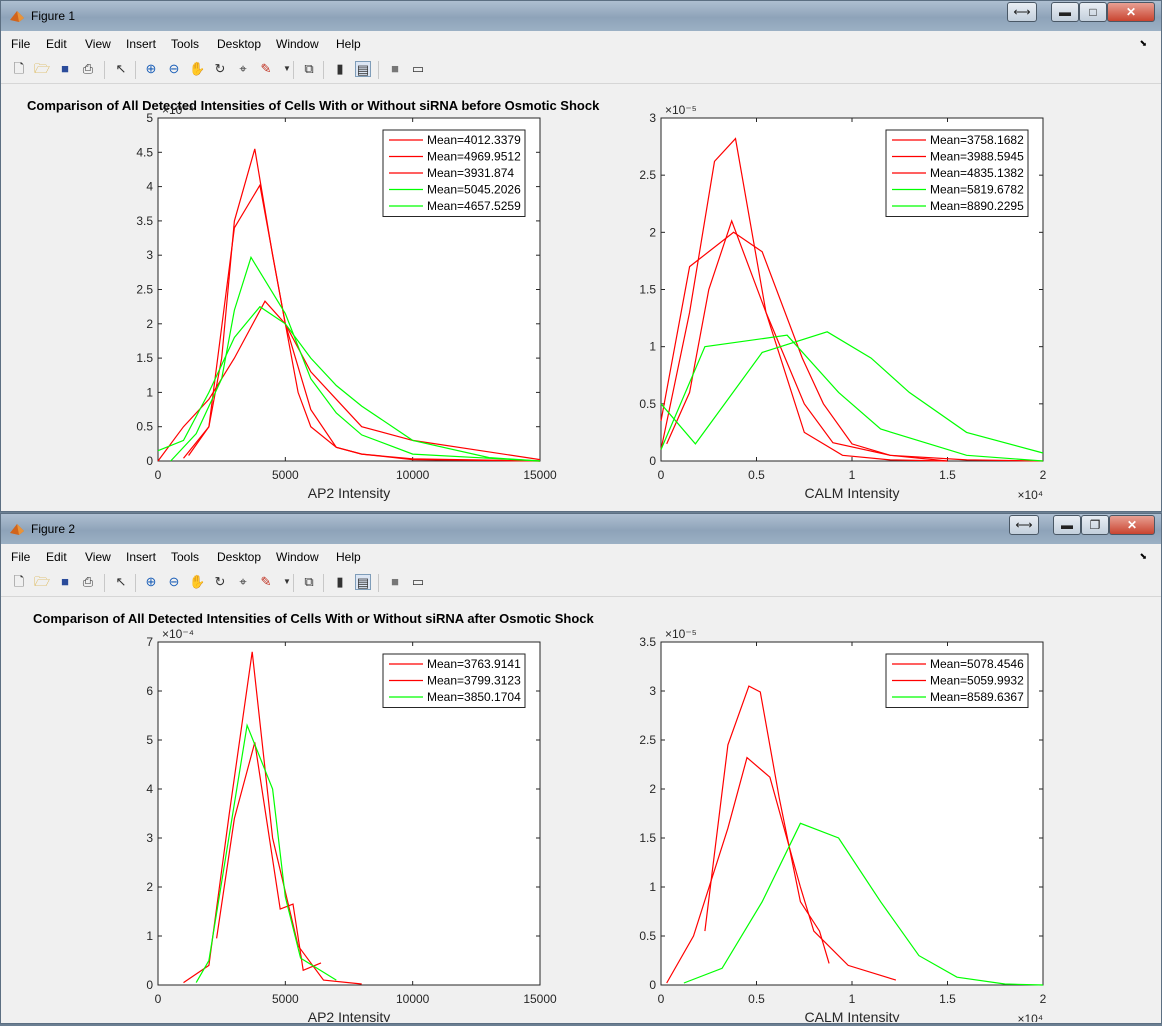  I want to click on title-bar: Figure 2 ⟷ ▬ ❐ ✕, so click(581, 529).